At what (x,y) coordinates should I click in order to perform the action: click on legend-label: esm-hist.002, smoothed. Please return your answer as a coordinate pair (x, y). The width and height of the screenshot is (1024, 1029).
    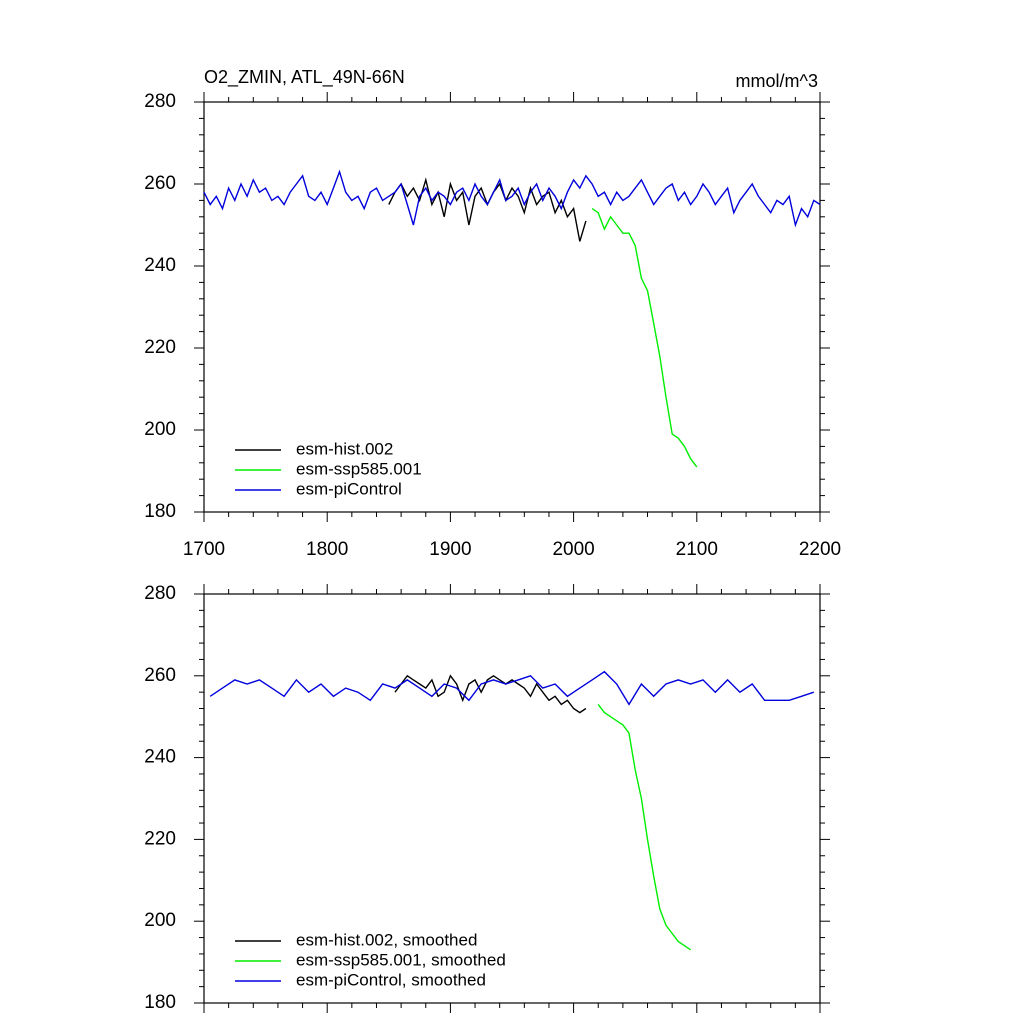
    Looking at the image, I should click on (386, 939).